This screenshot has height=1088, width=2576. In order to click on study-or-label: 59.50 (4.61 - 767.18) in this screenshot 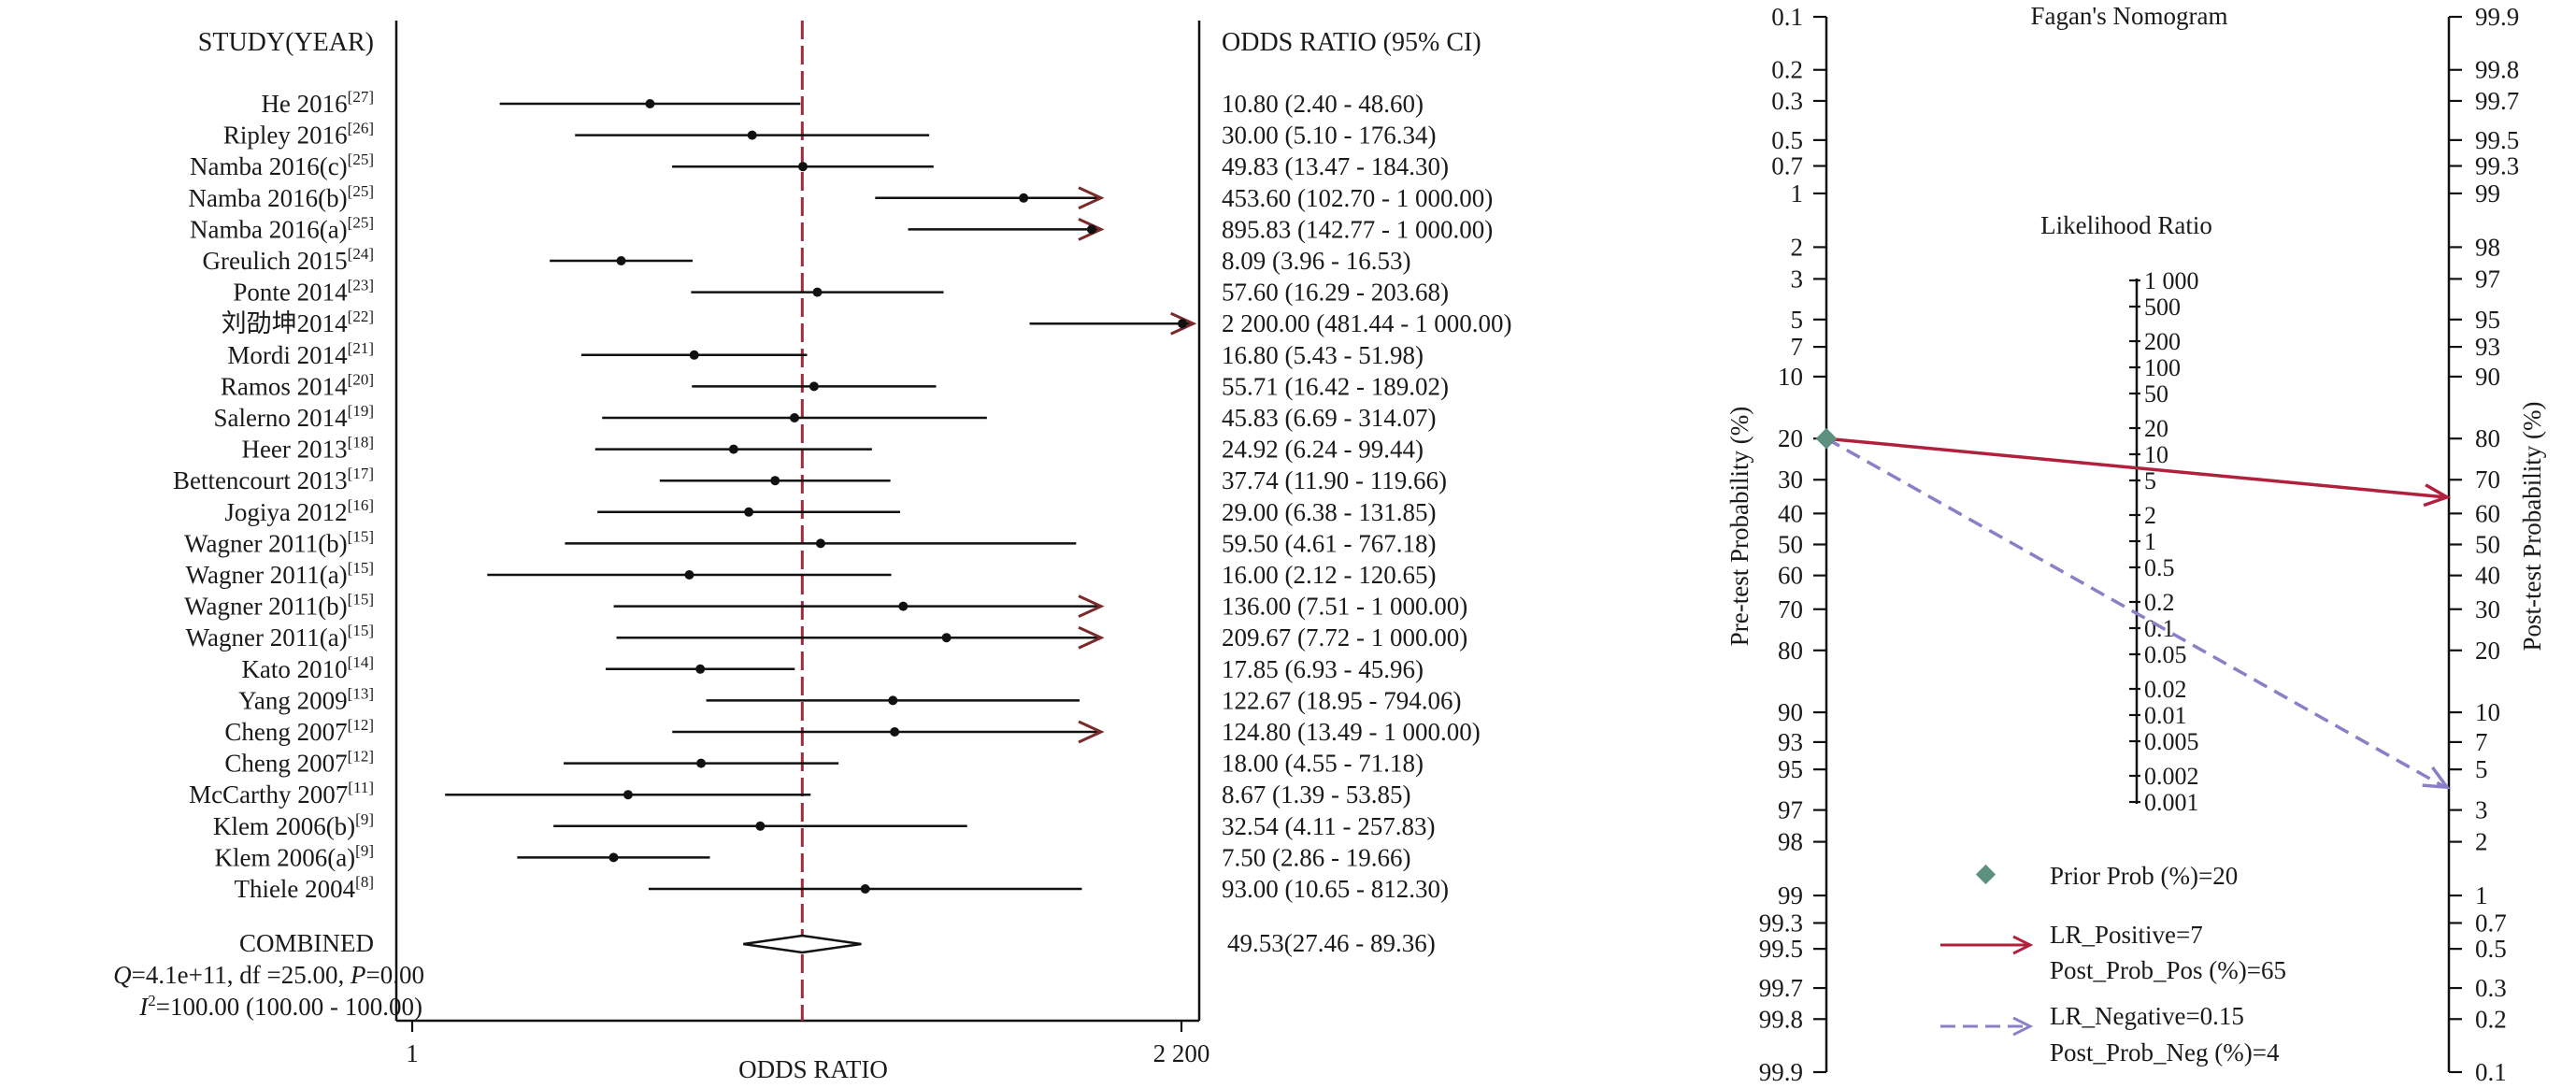, I will do `click(1329, 543)`.